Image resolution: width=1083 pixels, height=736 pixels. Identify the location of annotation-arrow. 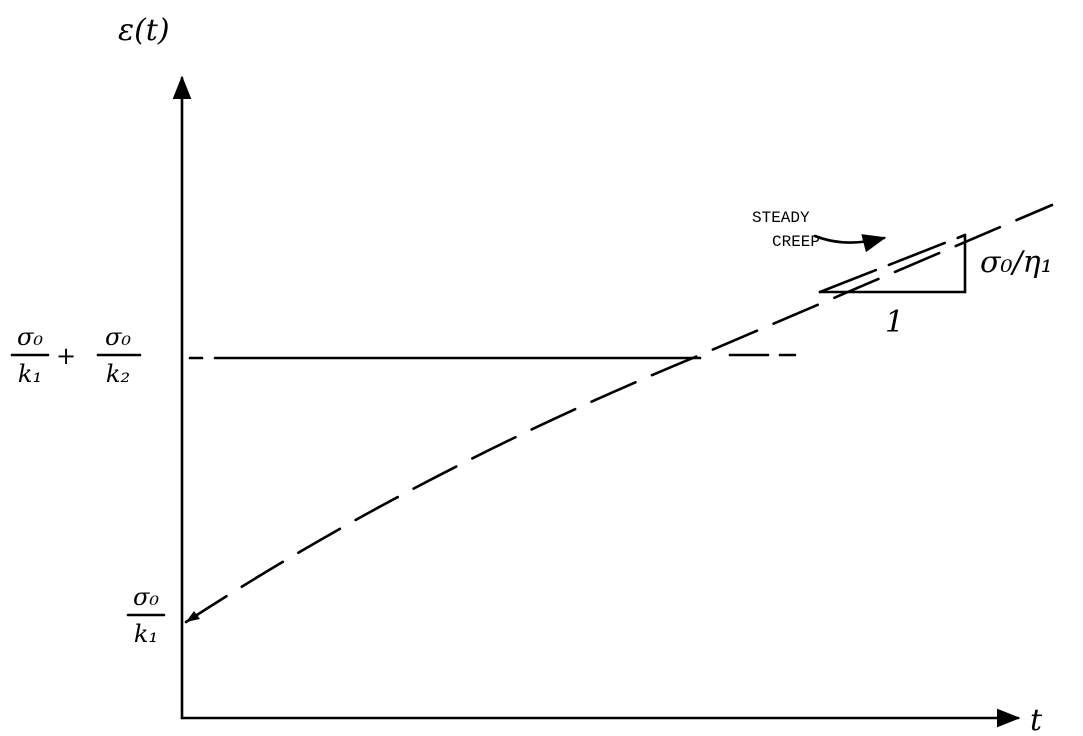
(850, 243).